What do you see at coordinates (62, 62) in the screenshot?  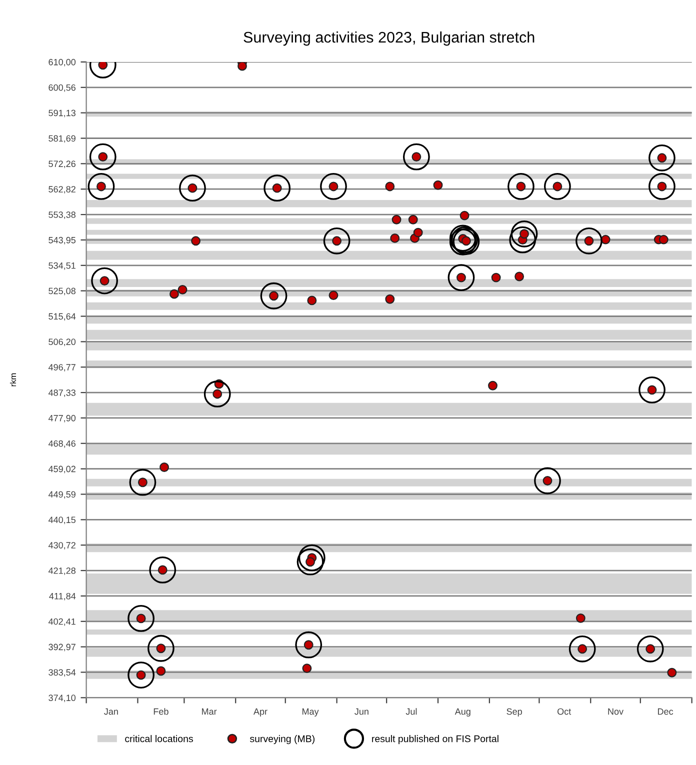 I see `y-tick-label: 610,00` at bounding box center [62, 62].